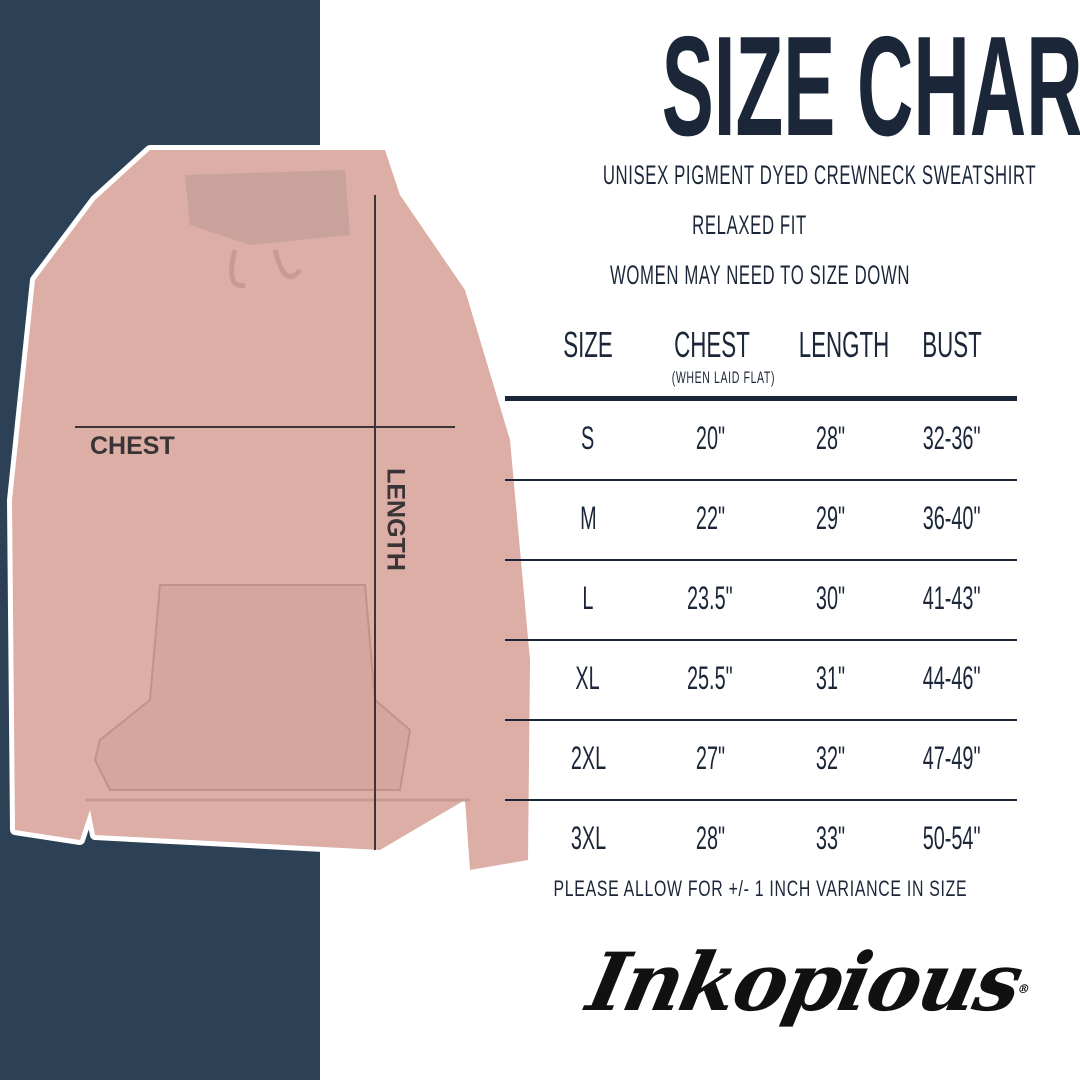 The width and height of the screenshot is (1080, 1080). I want to click on cell-length: 31", so click(830, 678).